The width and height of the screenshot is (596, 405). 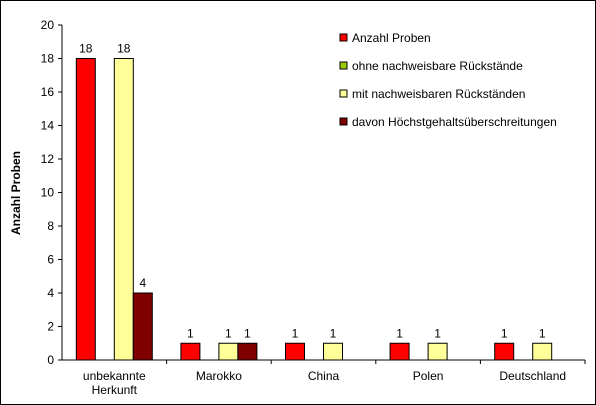 What do you see at coordinates (50, 260) in the screenshot?
I see `y-tick-label: 6` at bounding box center [50, 260].